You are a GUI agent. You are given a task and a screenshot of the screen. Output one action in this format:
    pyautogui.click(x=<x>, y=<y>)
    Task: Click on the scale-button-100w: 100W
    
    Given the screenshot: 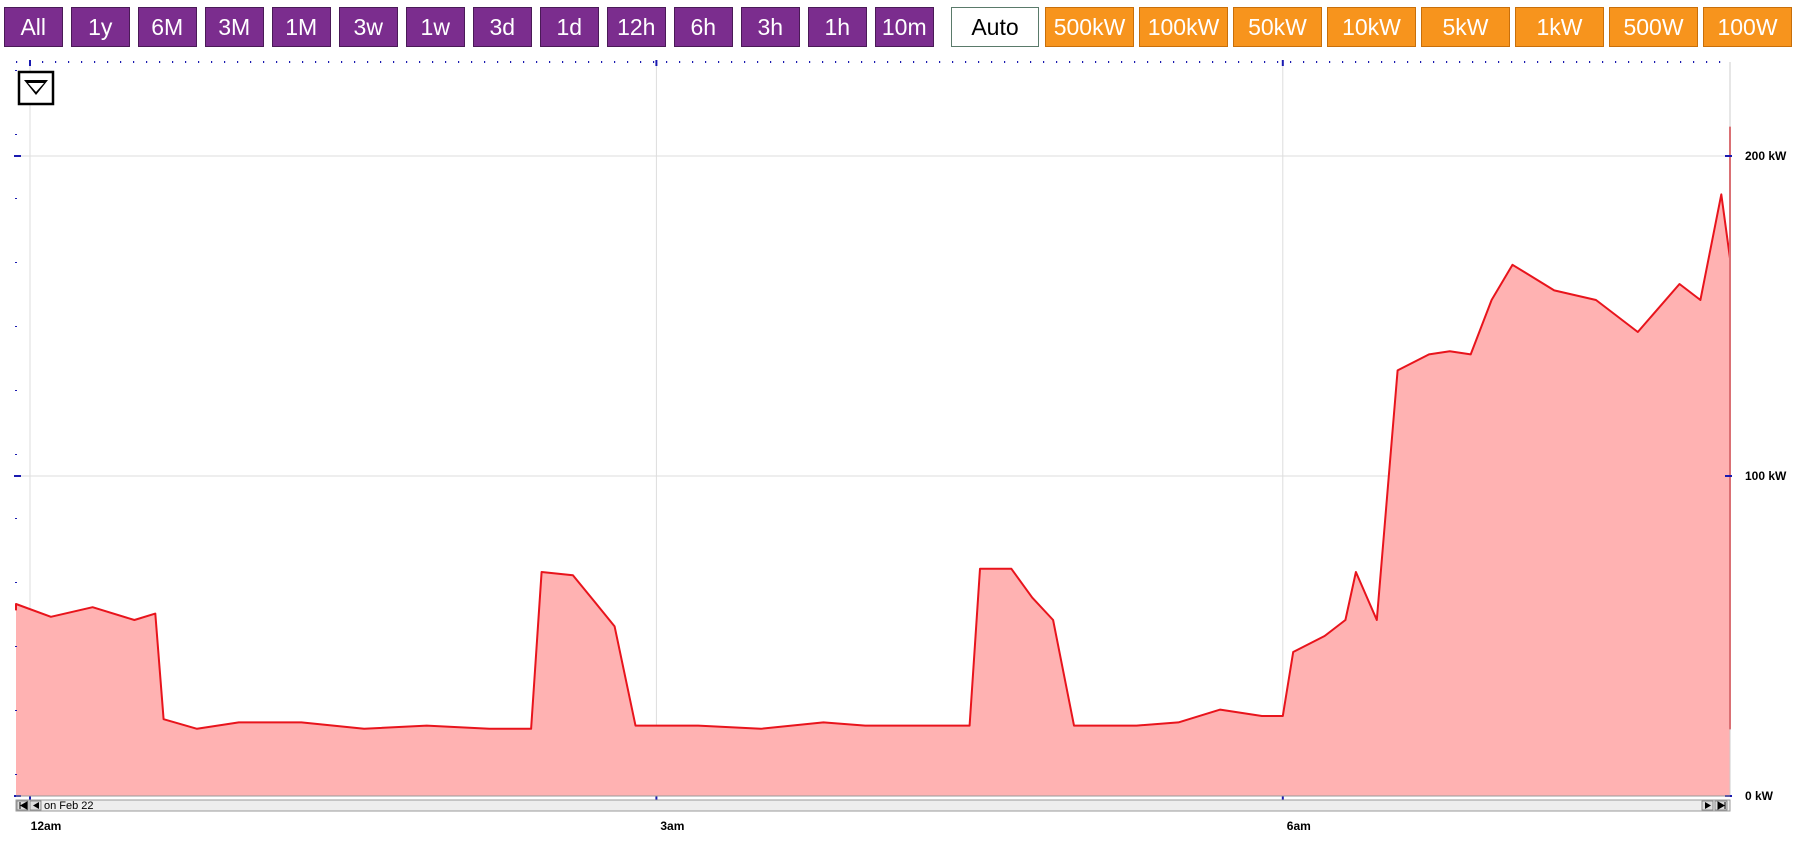 What is the action you would take?
    pyautogui.click(x=1747, y=27)
    